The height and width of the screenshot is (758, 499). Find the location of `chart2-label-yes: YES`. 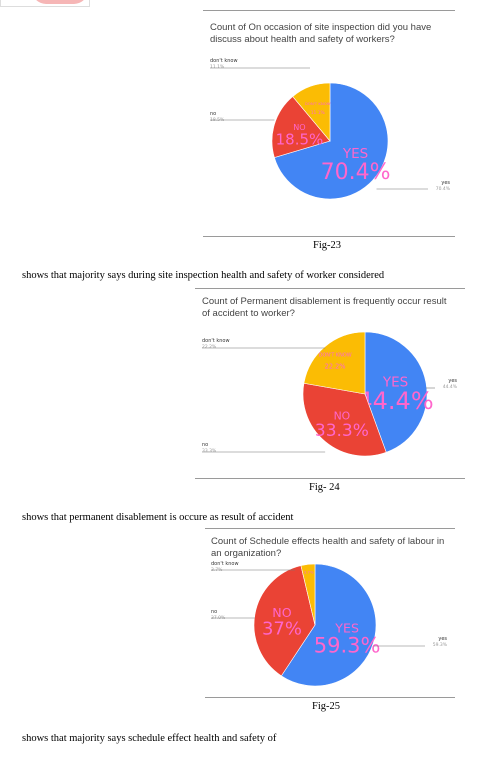

chart2-label-yes: YES is located at coordinates (395, 383).